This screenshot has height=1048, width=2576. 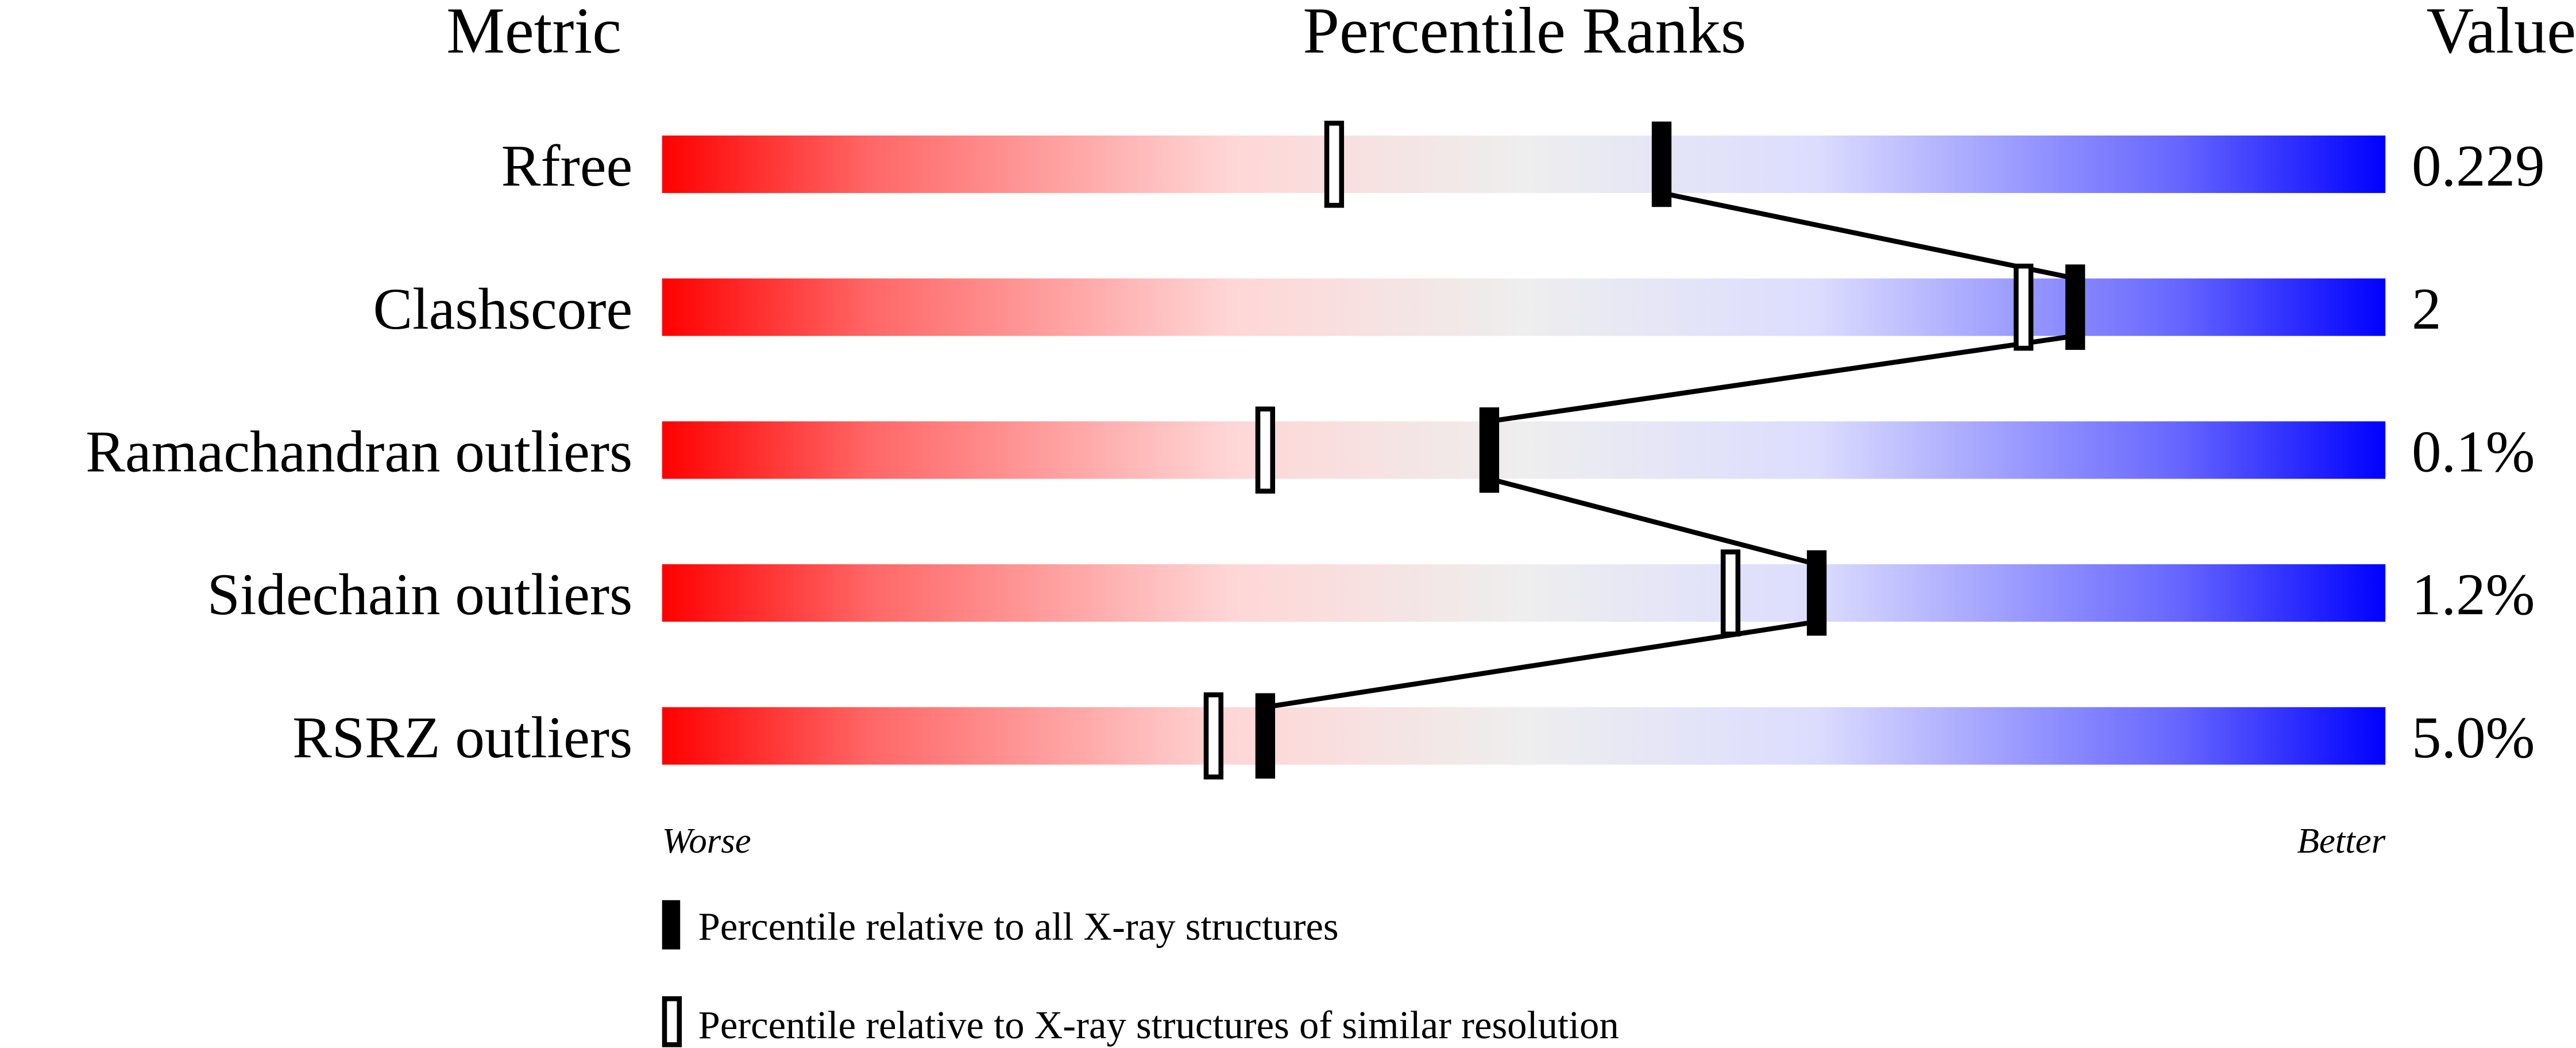 I want to click on header-value: Value, so click(x=2501, y=33).